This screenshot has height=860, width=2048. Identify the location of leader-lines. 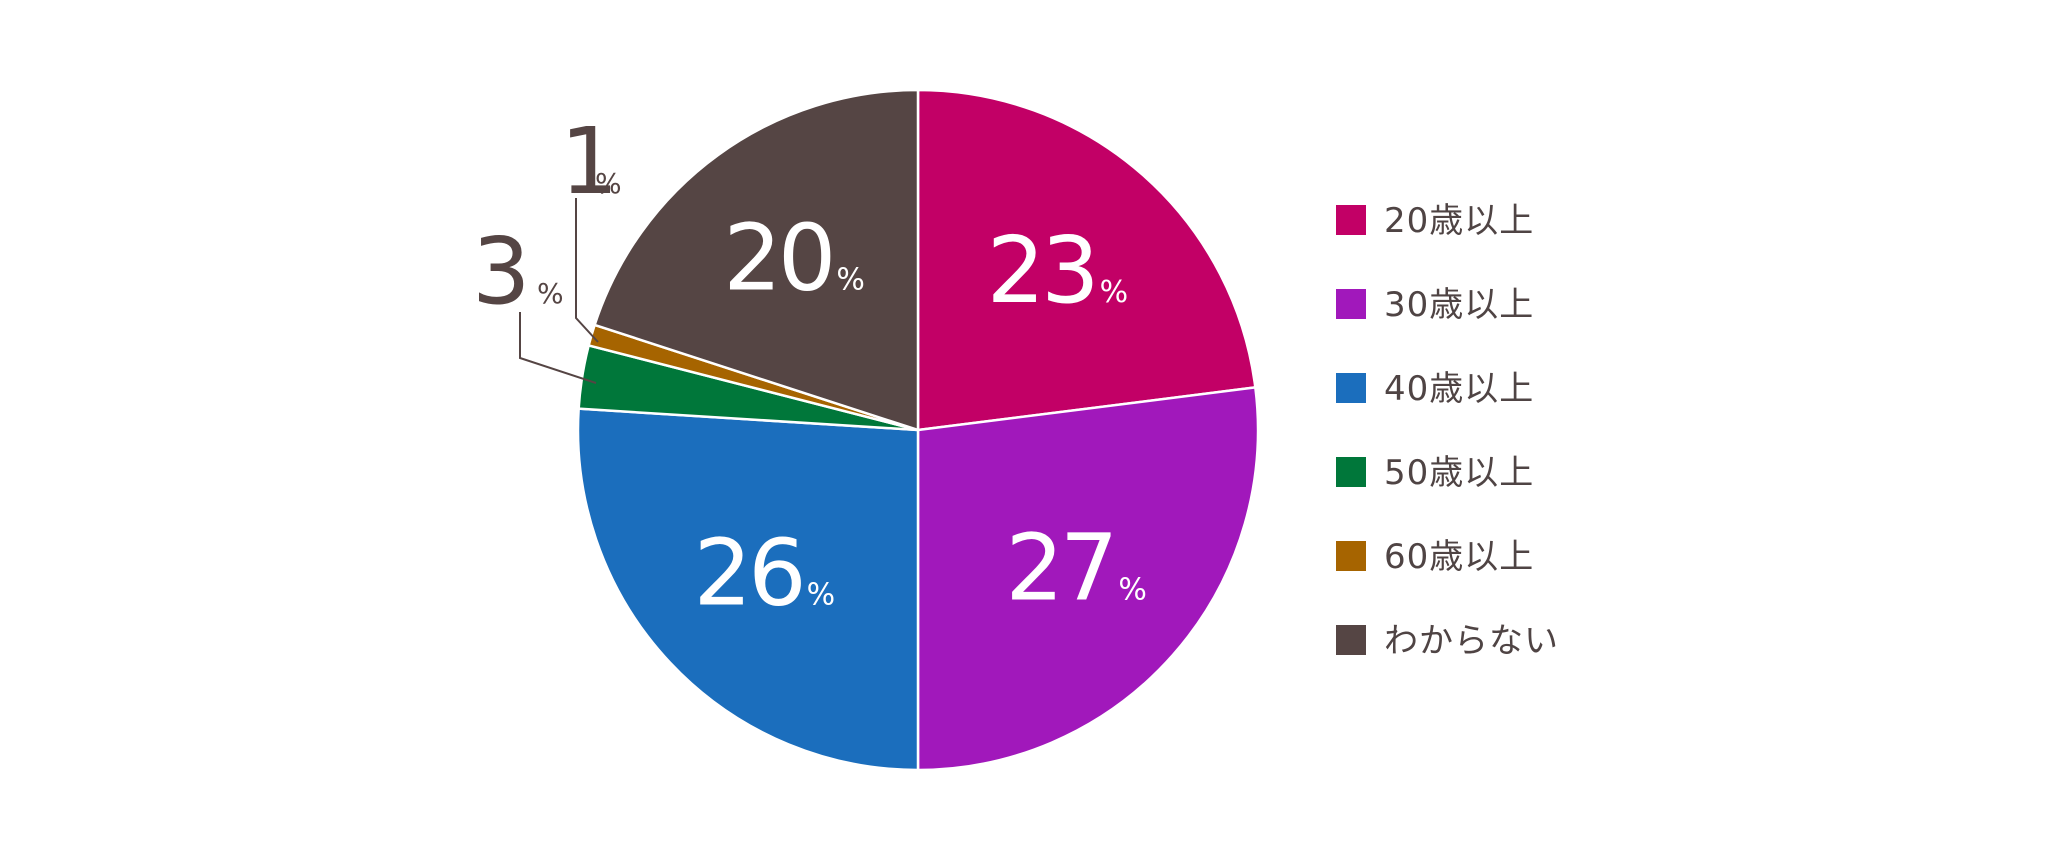
(559, 291).